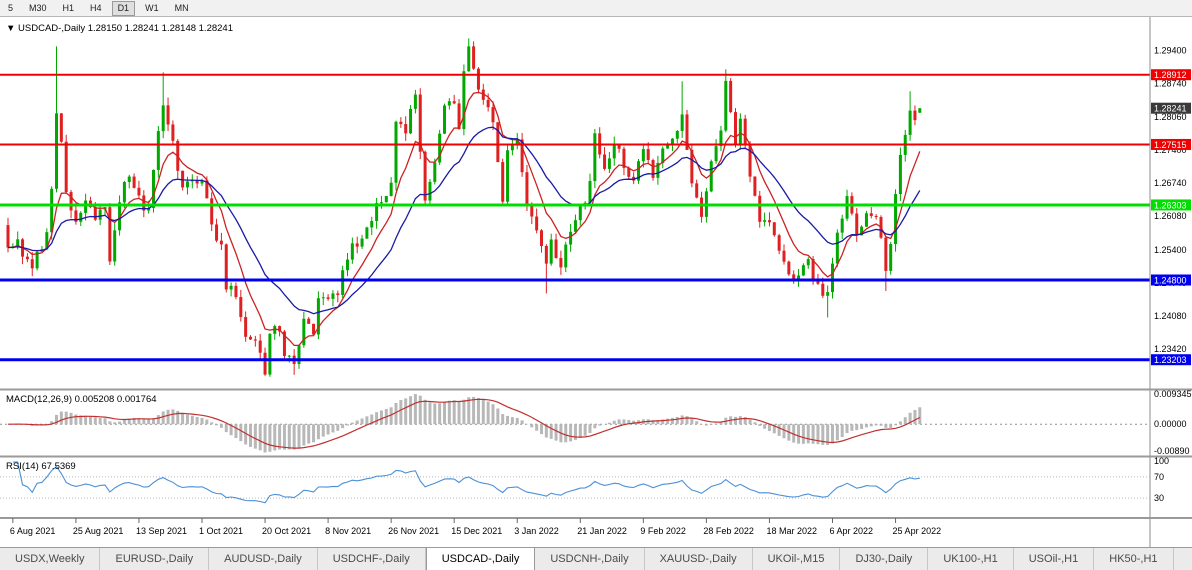 This screenshot has height=570, width=1192. Describe the element at coordinates (413, 531) in the screenshot. I see `time-axis-label: 26 Nov 2021` at that location.